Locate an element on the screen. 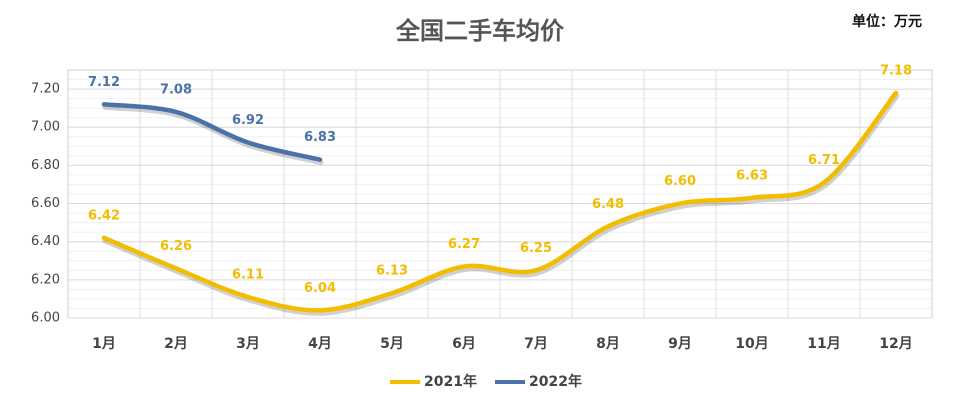 The width and height of the screenshot is (960, 403). data-label: 6.60 is located at coordinates (680, 181).